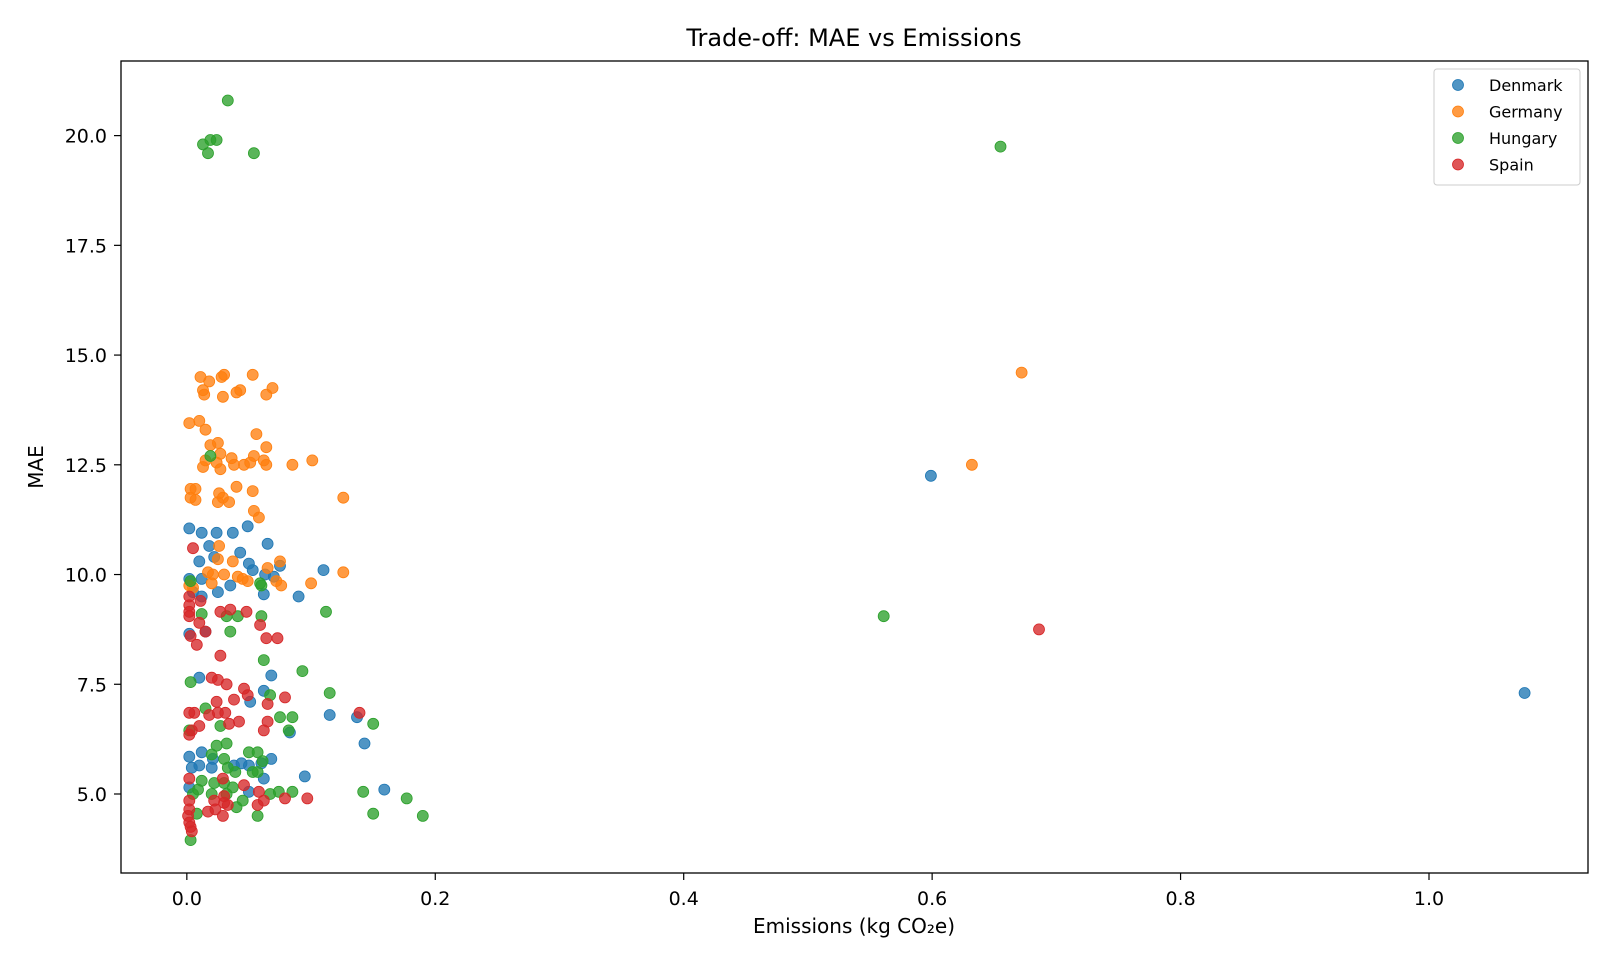 The image size is (1600, 964). I want to click on y-tick-label: 17.5, so click(86, 246).